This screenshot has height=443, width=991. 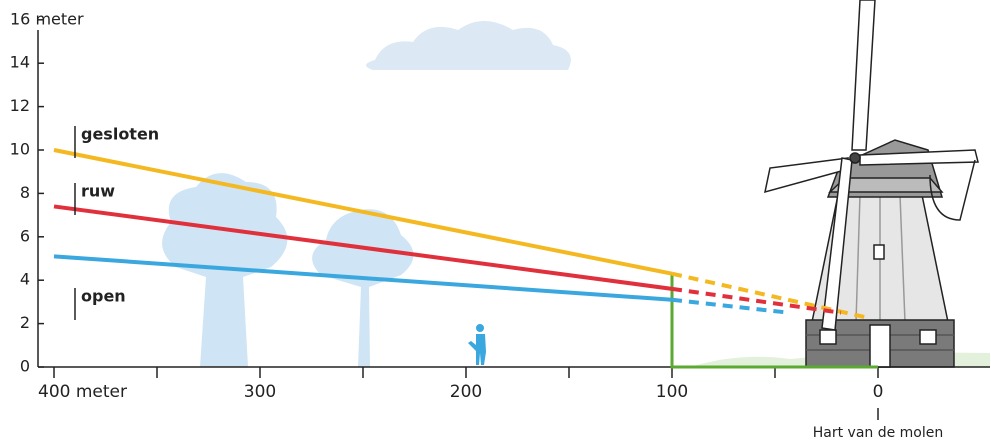 I want to click on y-tick-label: 2, so click(x=25, y=322).